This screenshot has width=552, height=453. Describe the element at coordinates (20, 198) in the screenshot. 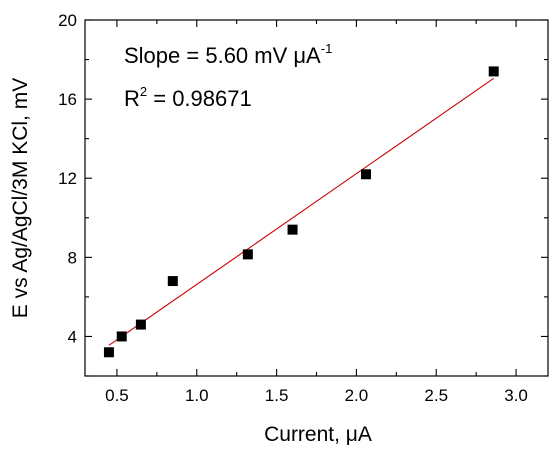

I see `y-axis-title: E vs Ag/AgCl/3M KCl, mV` at that location.